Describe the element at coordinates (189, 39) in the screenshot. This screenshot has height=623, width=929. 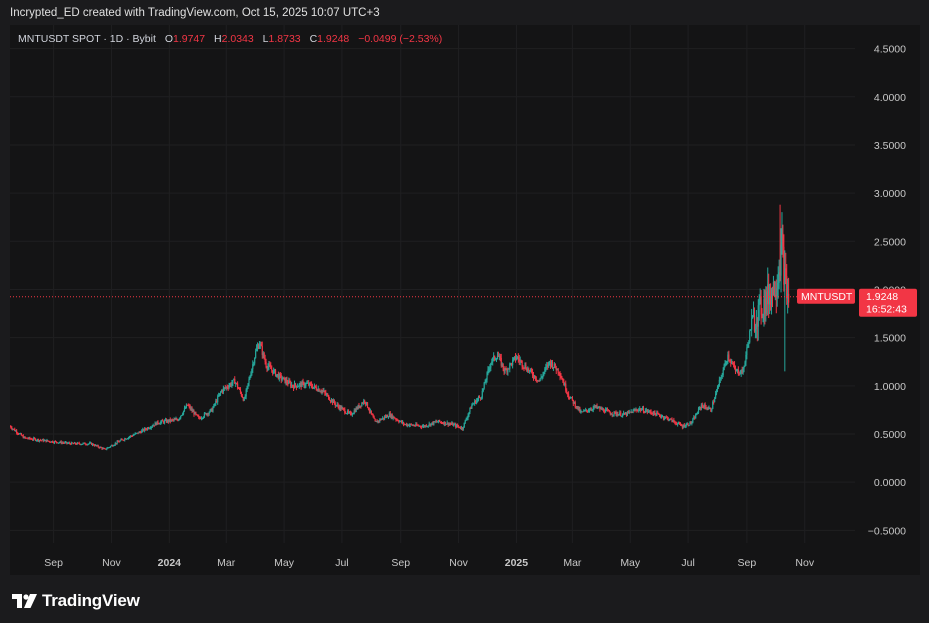
I see `open-value: 1.9747` at that location.